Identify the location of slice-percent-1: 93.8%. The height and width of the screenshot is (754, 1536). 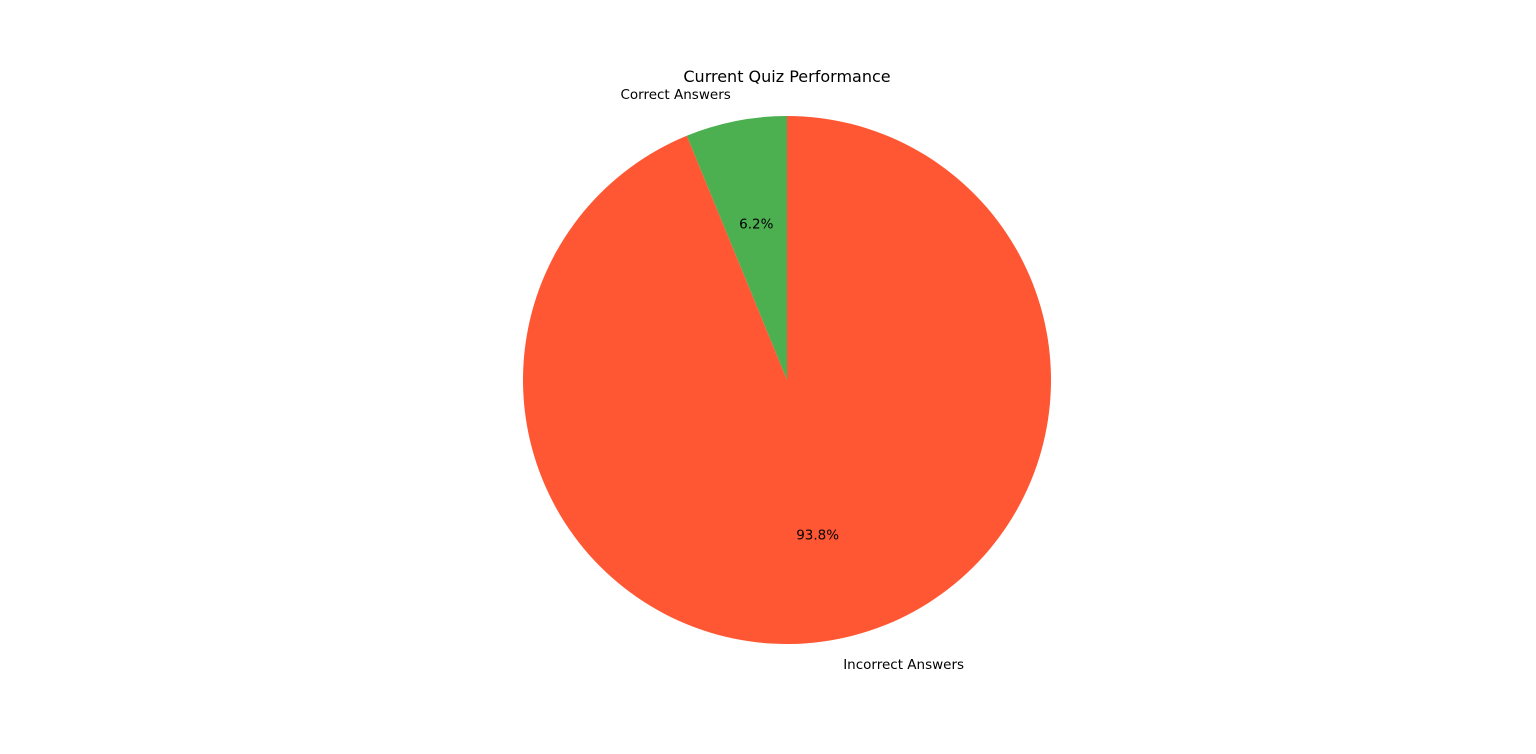
(817, 535).